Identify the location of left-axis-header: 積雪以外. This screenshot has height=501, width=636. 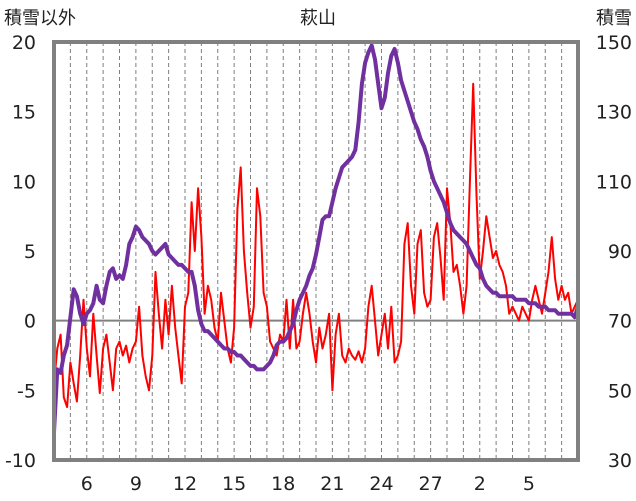
(40, 18).